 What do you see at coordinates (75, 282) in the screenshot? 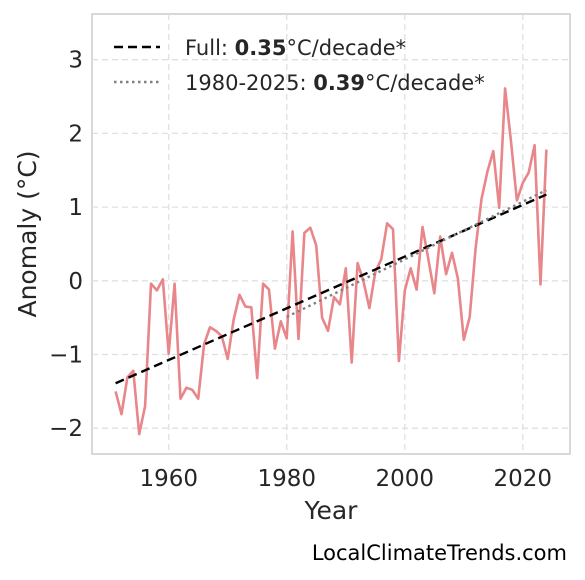
I see `y-tick-label: 0` at bounding box center [75, 282].